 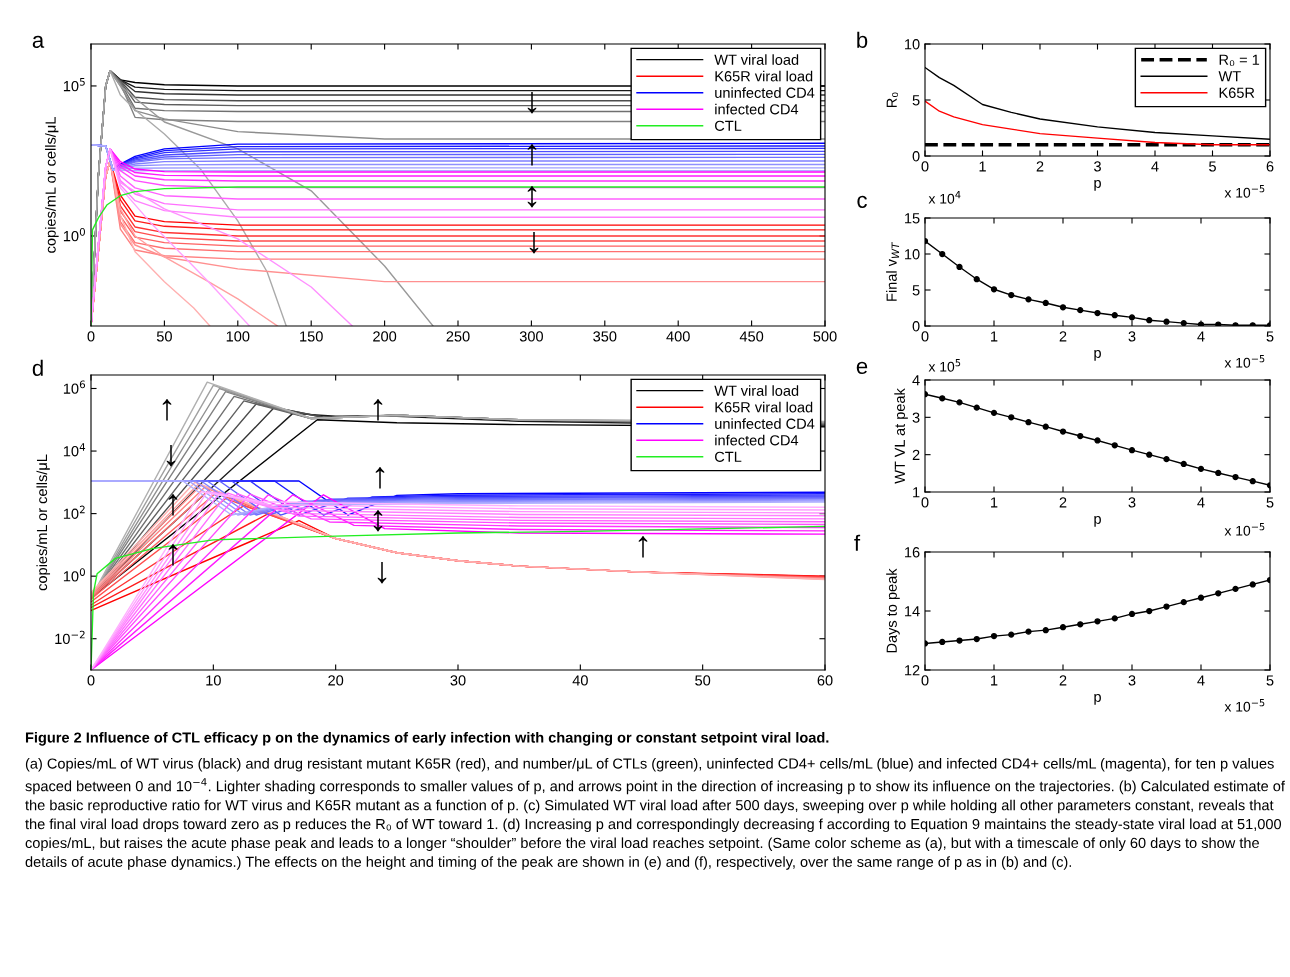 I want to click on text: b, so click(x=862, y=39).